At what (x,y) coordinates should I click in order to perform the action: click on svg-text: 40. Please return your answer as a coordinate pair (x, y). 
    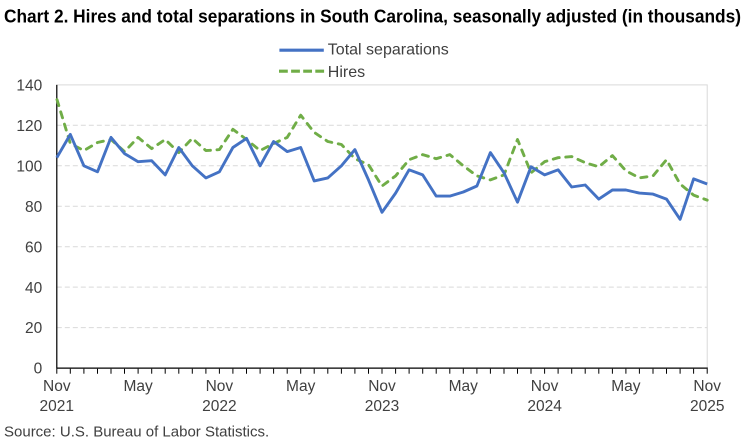
    Looking at the image, I should click on (34, 288).